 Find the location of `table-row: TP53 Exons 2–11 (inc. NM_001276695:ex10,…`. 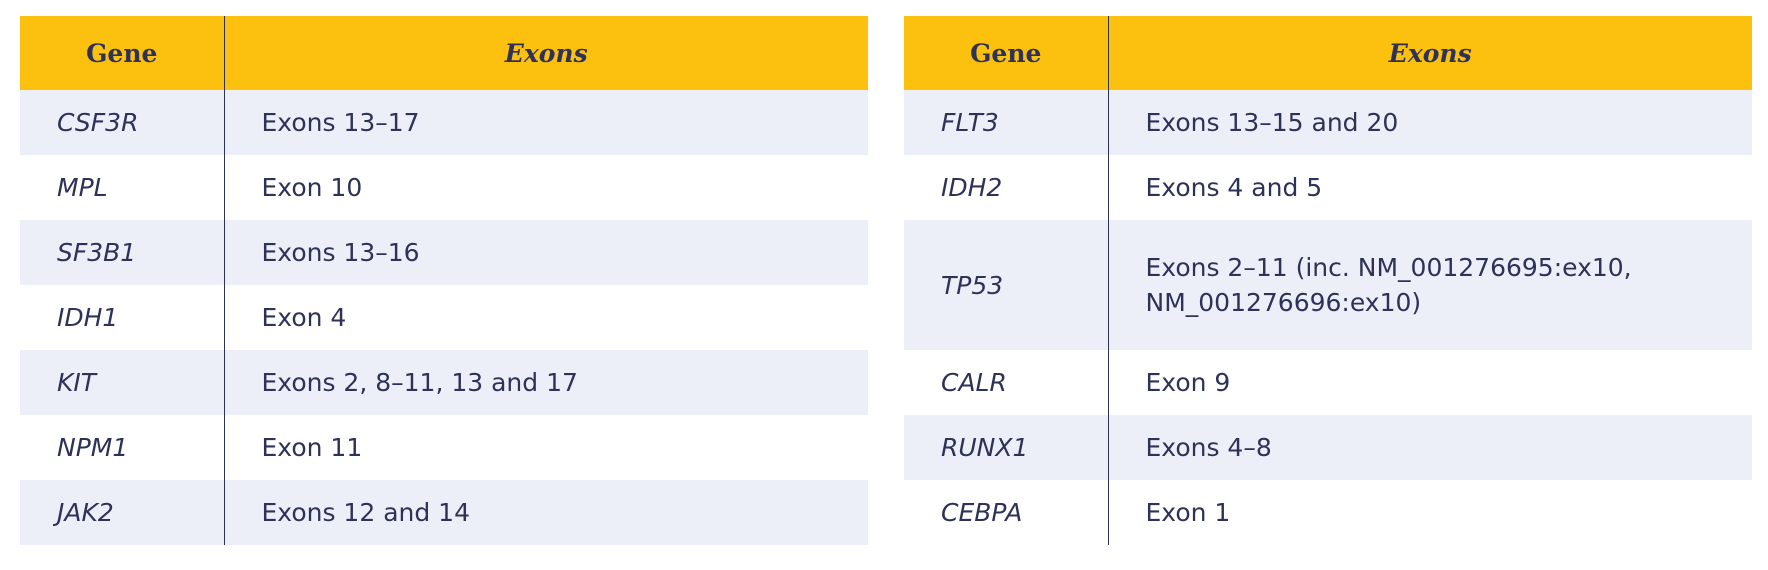

table-row: TP53 Exons 2–11 (inc. NM_001276695:ex10,… is located at coordinates (1328, 285).